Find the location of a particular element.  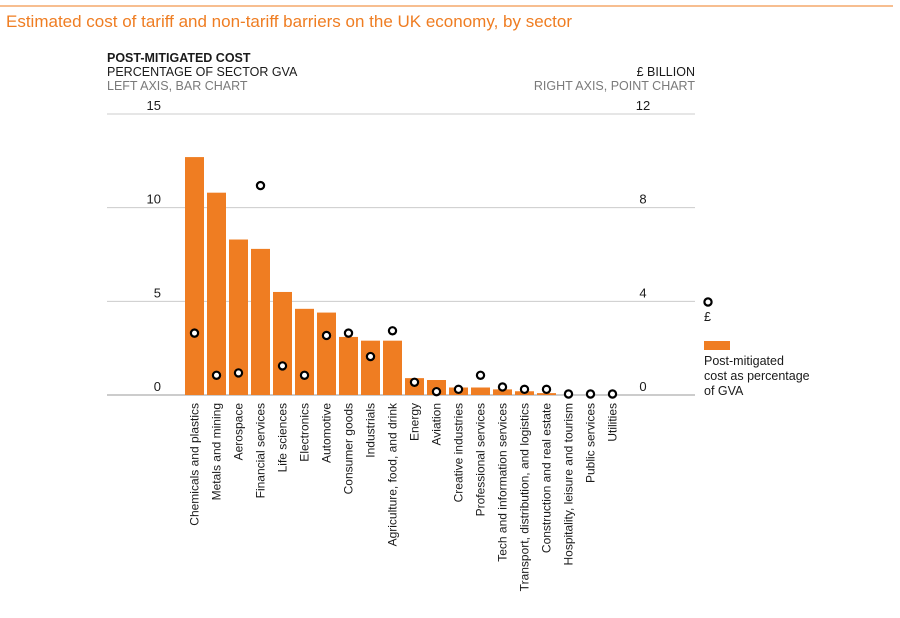

right-axis-header-title: £ BILLION is located at coordinates (666, 72).